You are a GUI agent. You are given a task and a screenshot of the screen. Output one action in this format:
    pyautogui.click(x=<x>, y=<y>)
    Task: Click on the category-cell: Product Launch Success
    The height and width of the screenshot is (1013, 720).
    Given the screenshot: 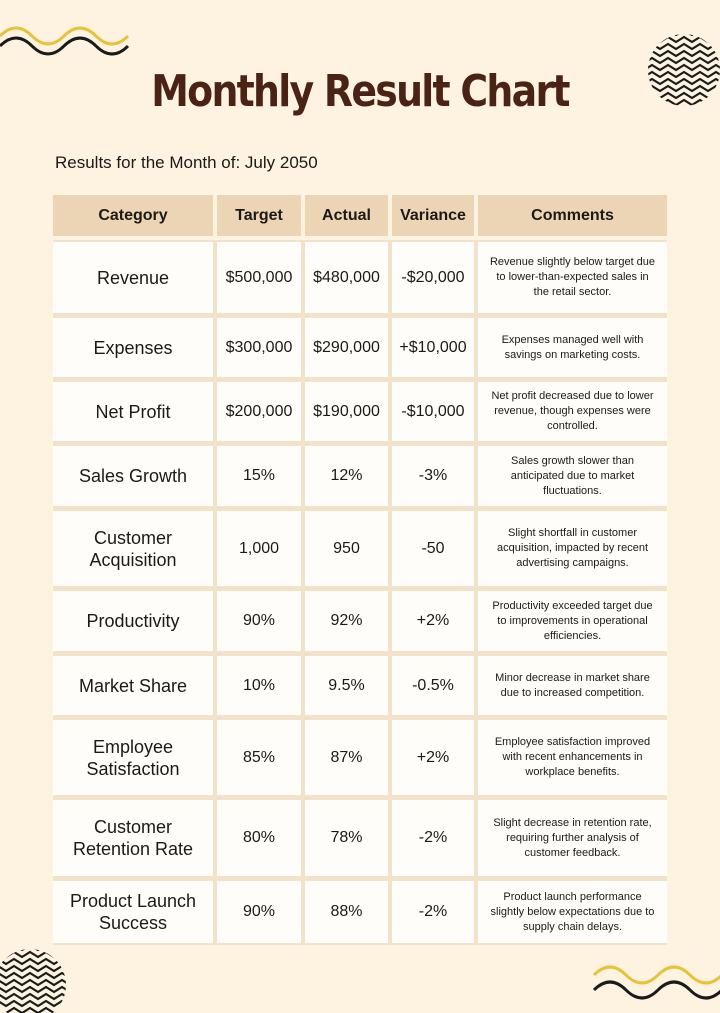 What is the action you would take?
    pyautogui.click(x=133, y=912)
    